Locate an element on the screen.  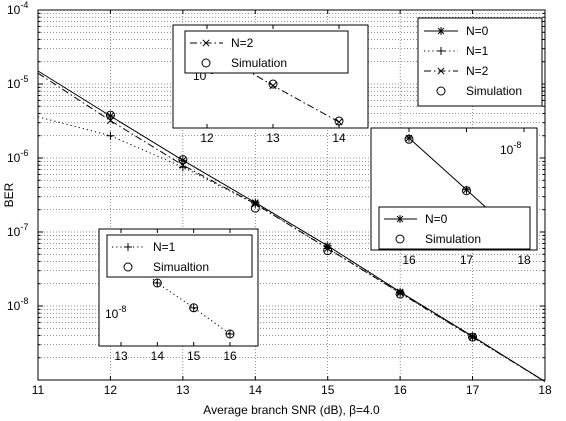
inset-legend: N=1 Simualtion is located at coordinates (179, 256).